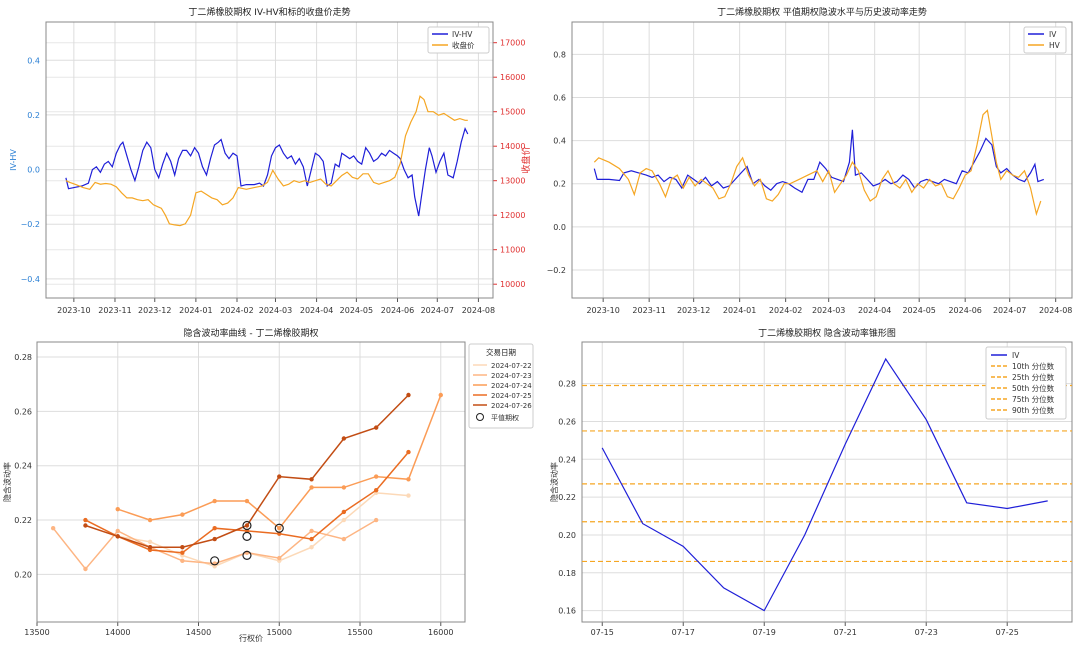 The height and width of the screenshot is (650, 1080). What do you see at coordinates (437, 310) in the screenshot?
I see `x-tick-label: 2024-07` at bounding box center [437, 310].